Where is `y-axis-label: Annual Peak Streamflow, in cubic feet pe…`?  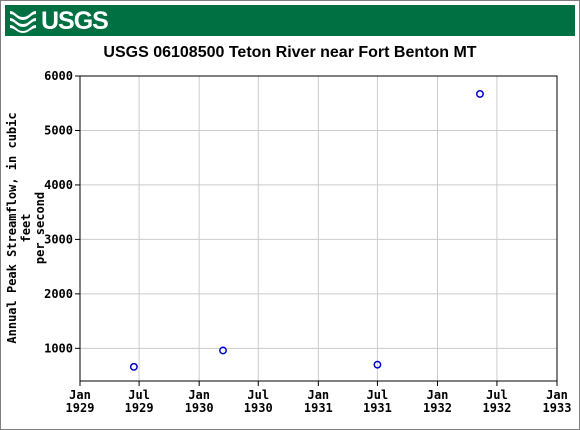 y-axis-label: Annual Peak Streamflow, in cubic feet pe… is located at coordinates (26, 228).